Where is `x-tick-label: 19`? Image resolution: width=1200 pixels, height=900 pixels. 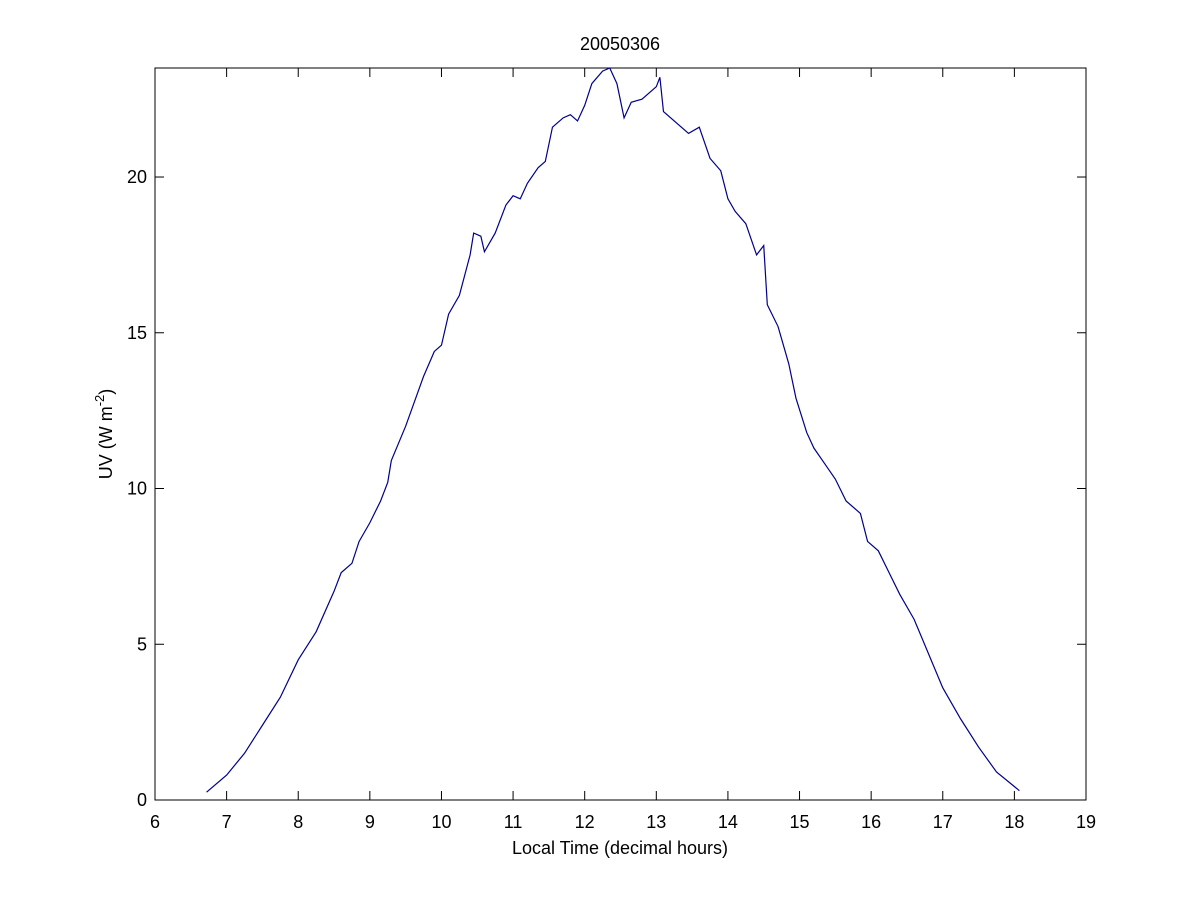 x-tick-label: 19 is located at coordinates (1086, 822).